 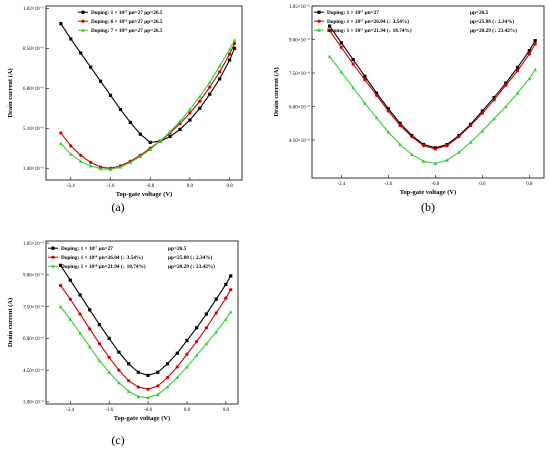 What do you see at coordinates (127, 22) in the screenshot?
I see `legend-entry-2: Doping: 6 × 10¹⁶ μn=27 μp=26.5` at bounding box center [127, 22].